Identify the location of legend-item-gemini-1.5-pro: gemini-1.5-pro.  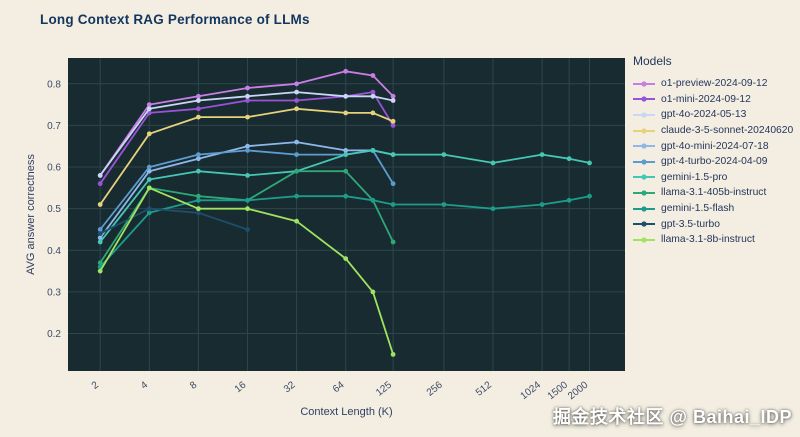
(716, 178).